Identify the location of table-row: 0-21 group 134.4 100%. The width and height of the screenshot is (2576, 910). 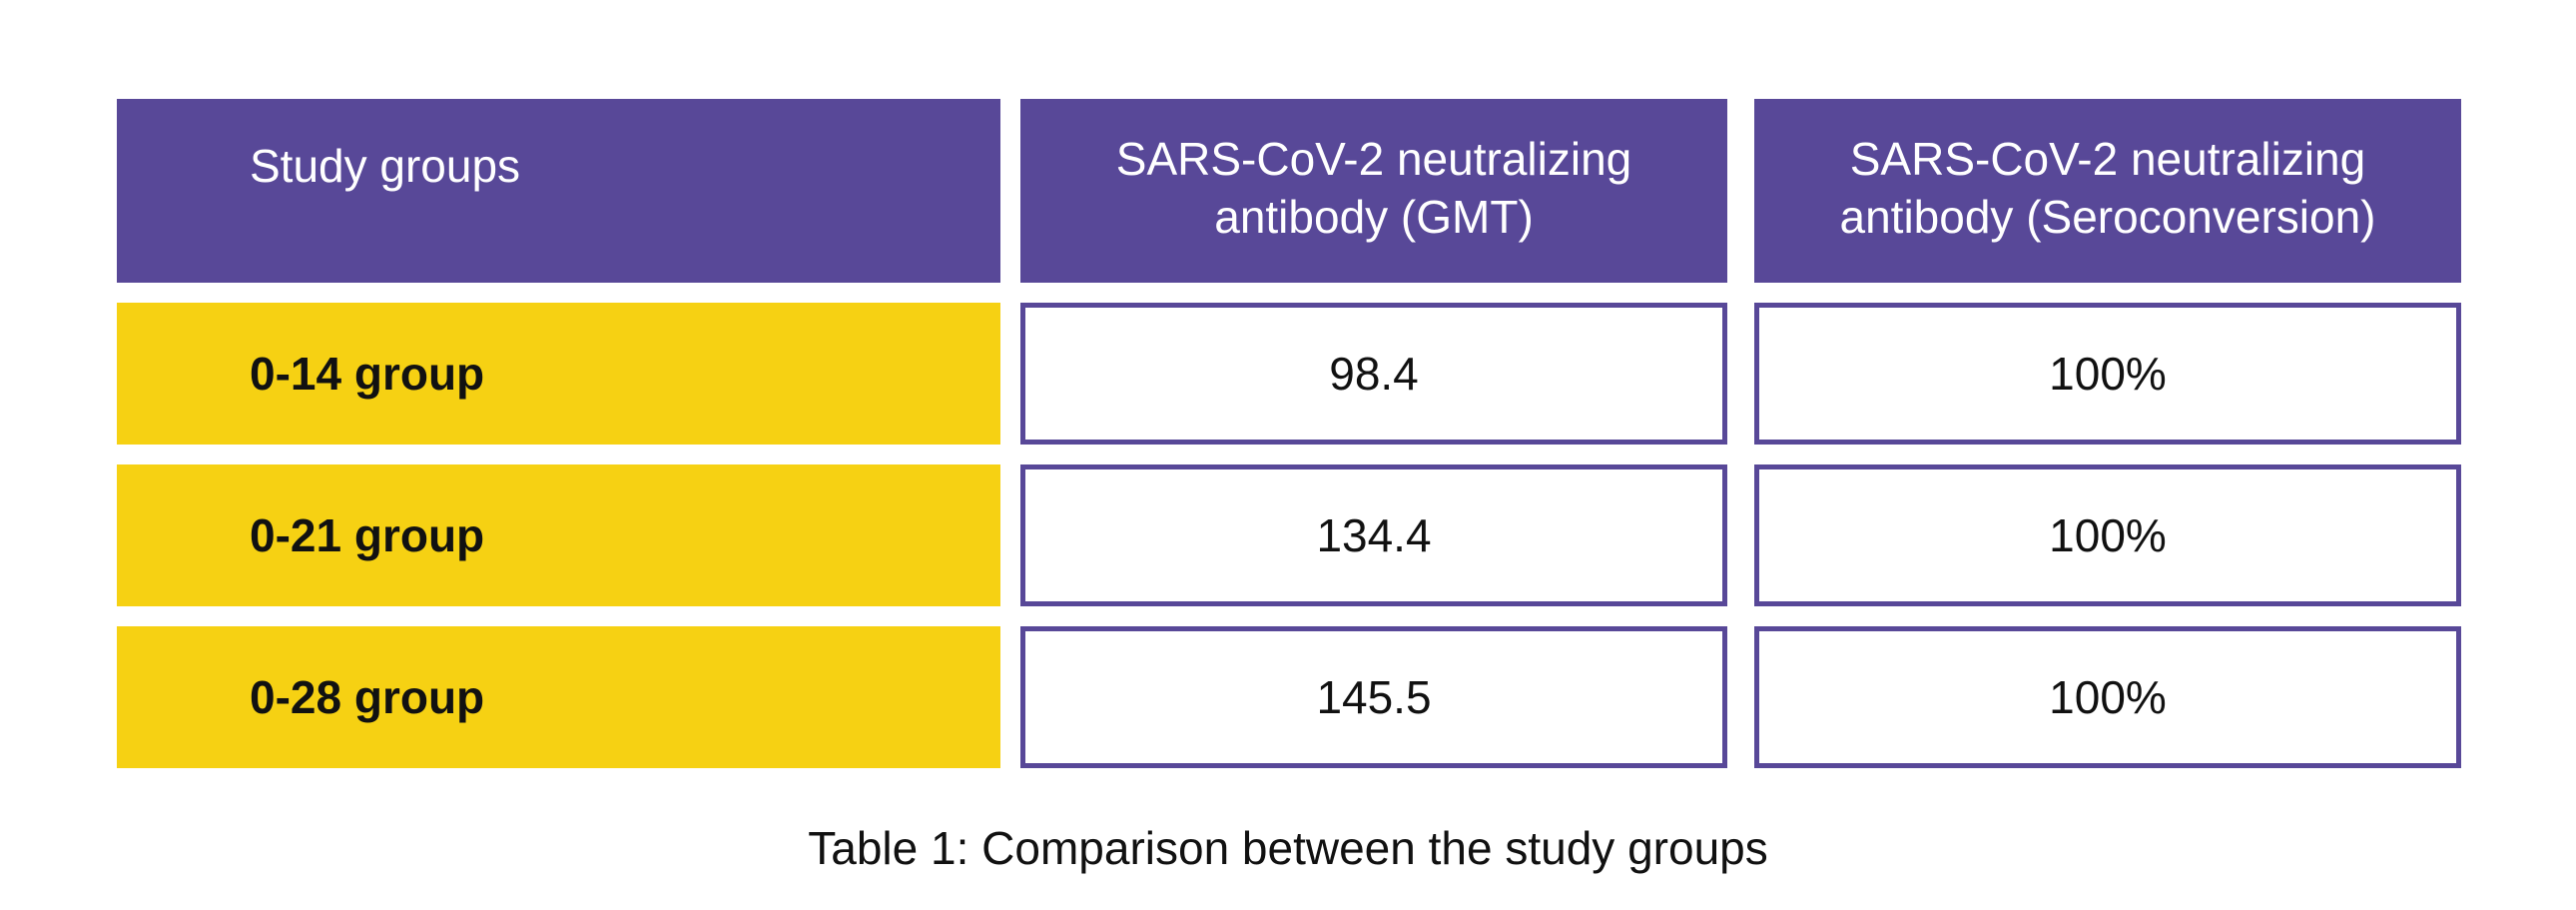
(1289, 535).